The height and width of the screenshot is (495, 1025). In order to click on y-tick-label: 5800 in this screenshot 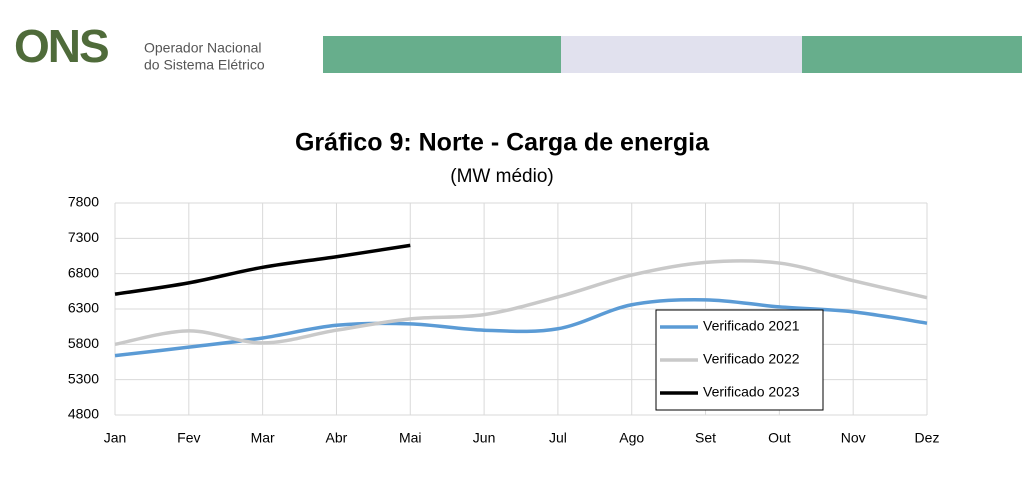, I will do `click(83, 343)`.